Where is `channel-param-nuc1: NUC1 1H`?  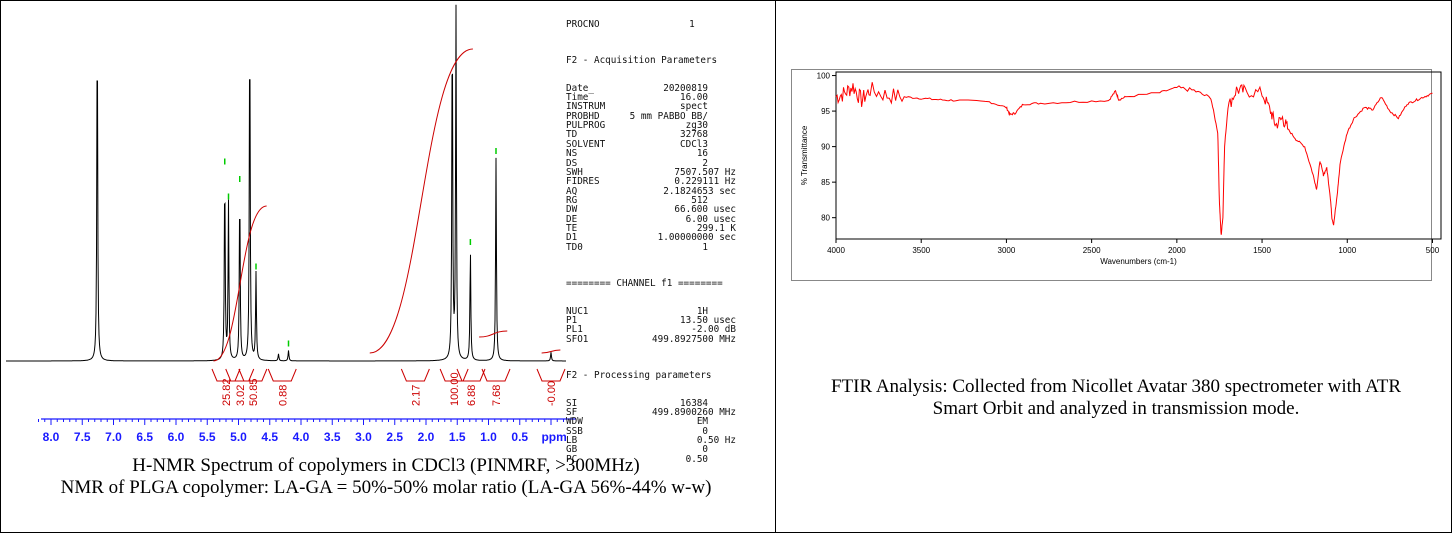
channel-param-nuc1: NUC1 1H is located at coordinates (651, 311).